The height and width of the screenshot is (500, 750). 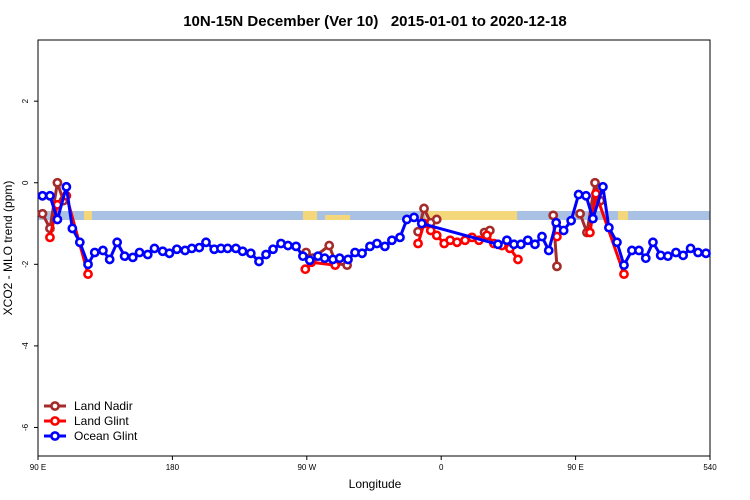 I want to click on y-tick-label: 0, so click(x=25, y=182).